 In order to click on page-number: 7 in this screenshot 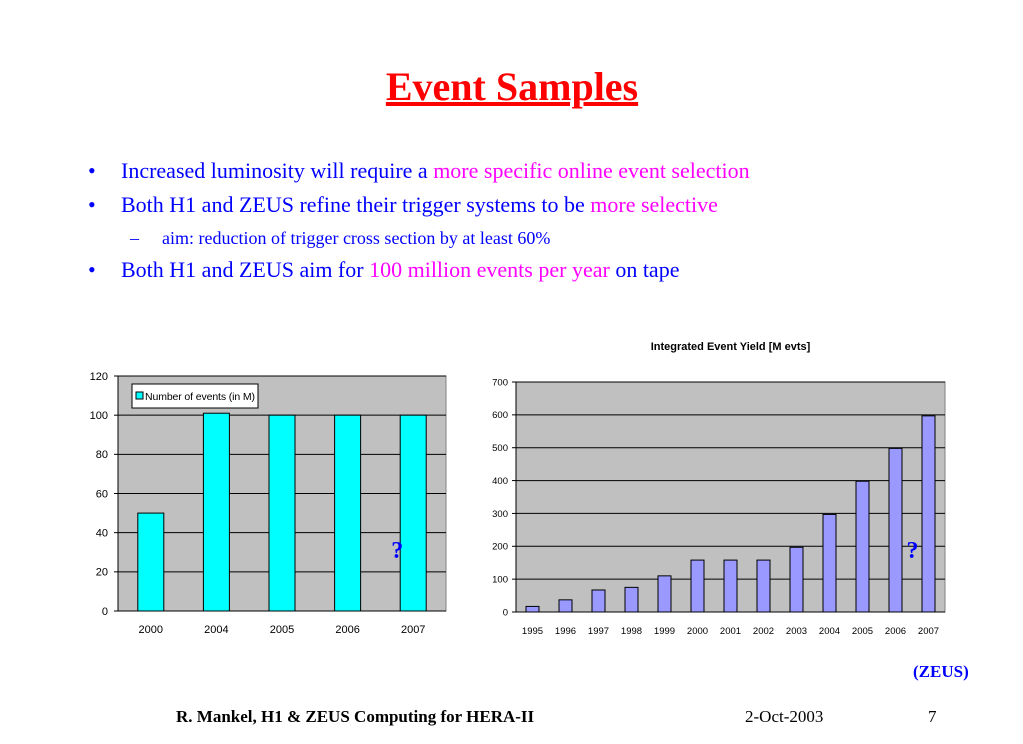, I will do `click(932, 716)`.